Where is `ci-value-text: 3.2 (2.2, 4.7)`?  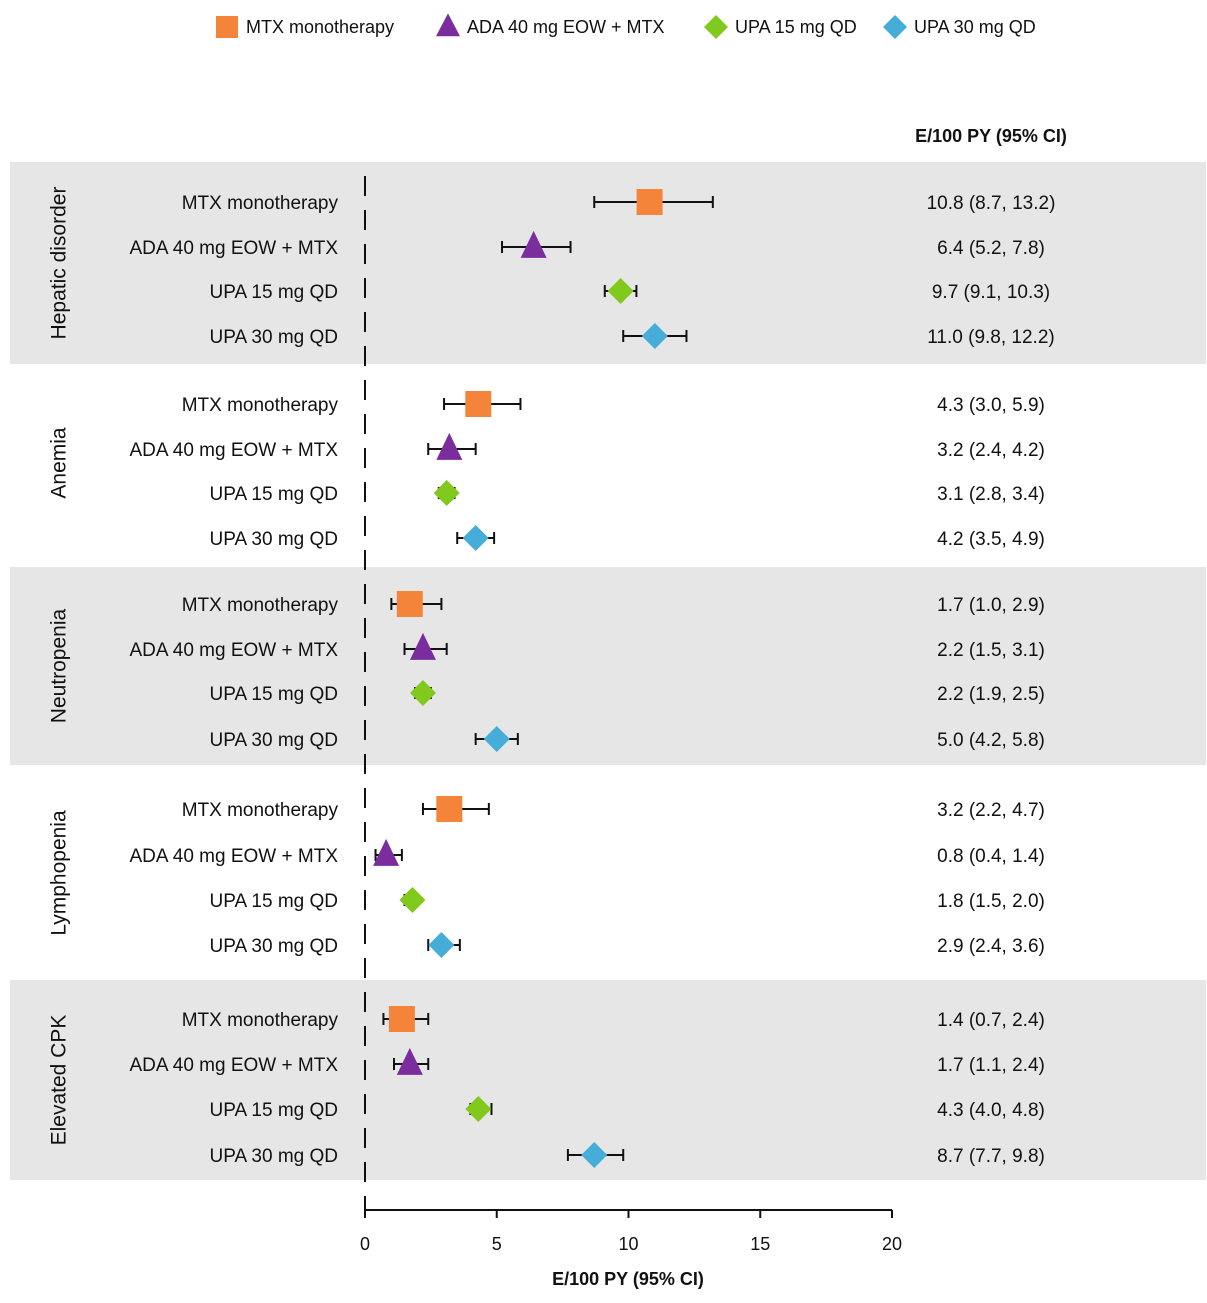
ci-value-text: 3.2 (2.2, 4.7) is located at coordinates (991, 810).